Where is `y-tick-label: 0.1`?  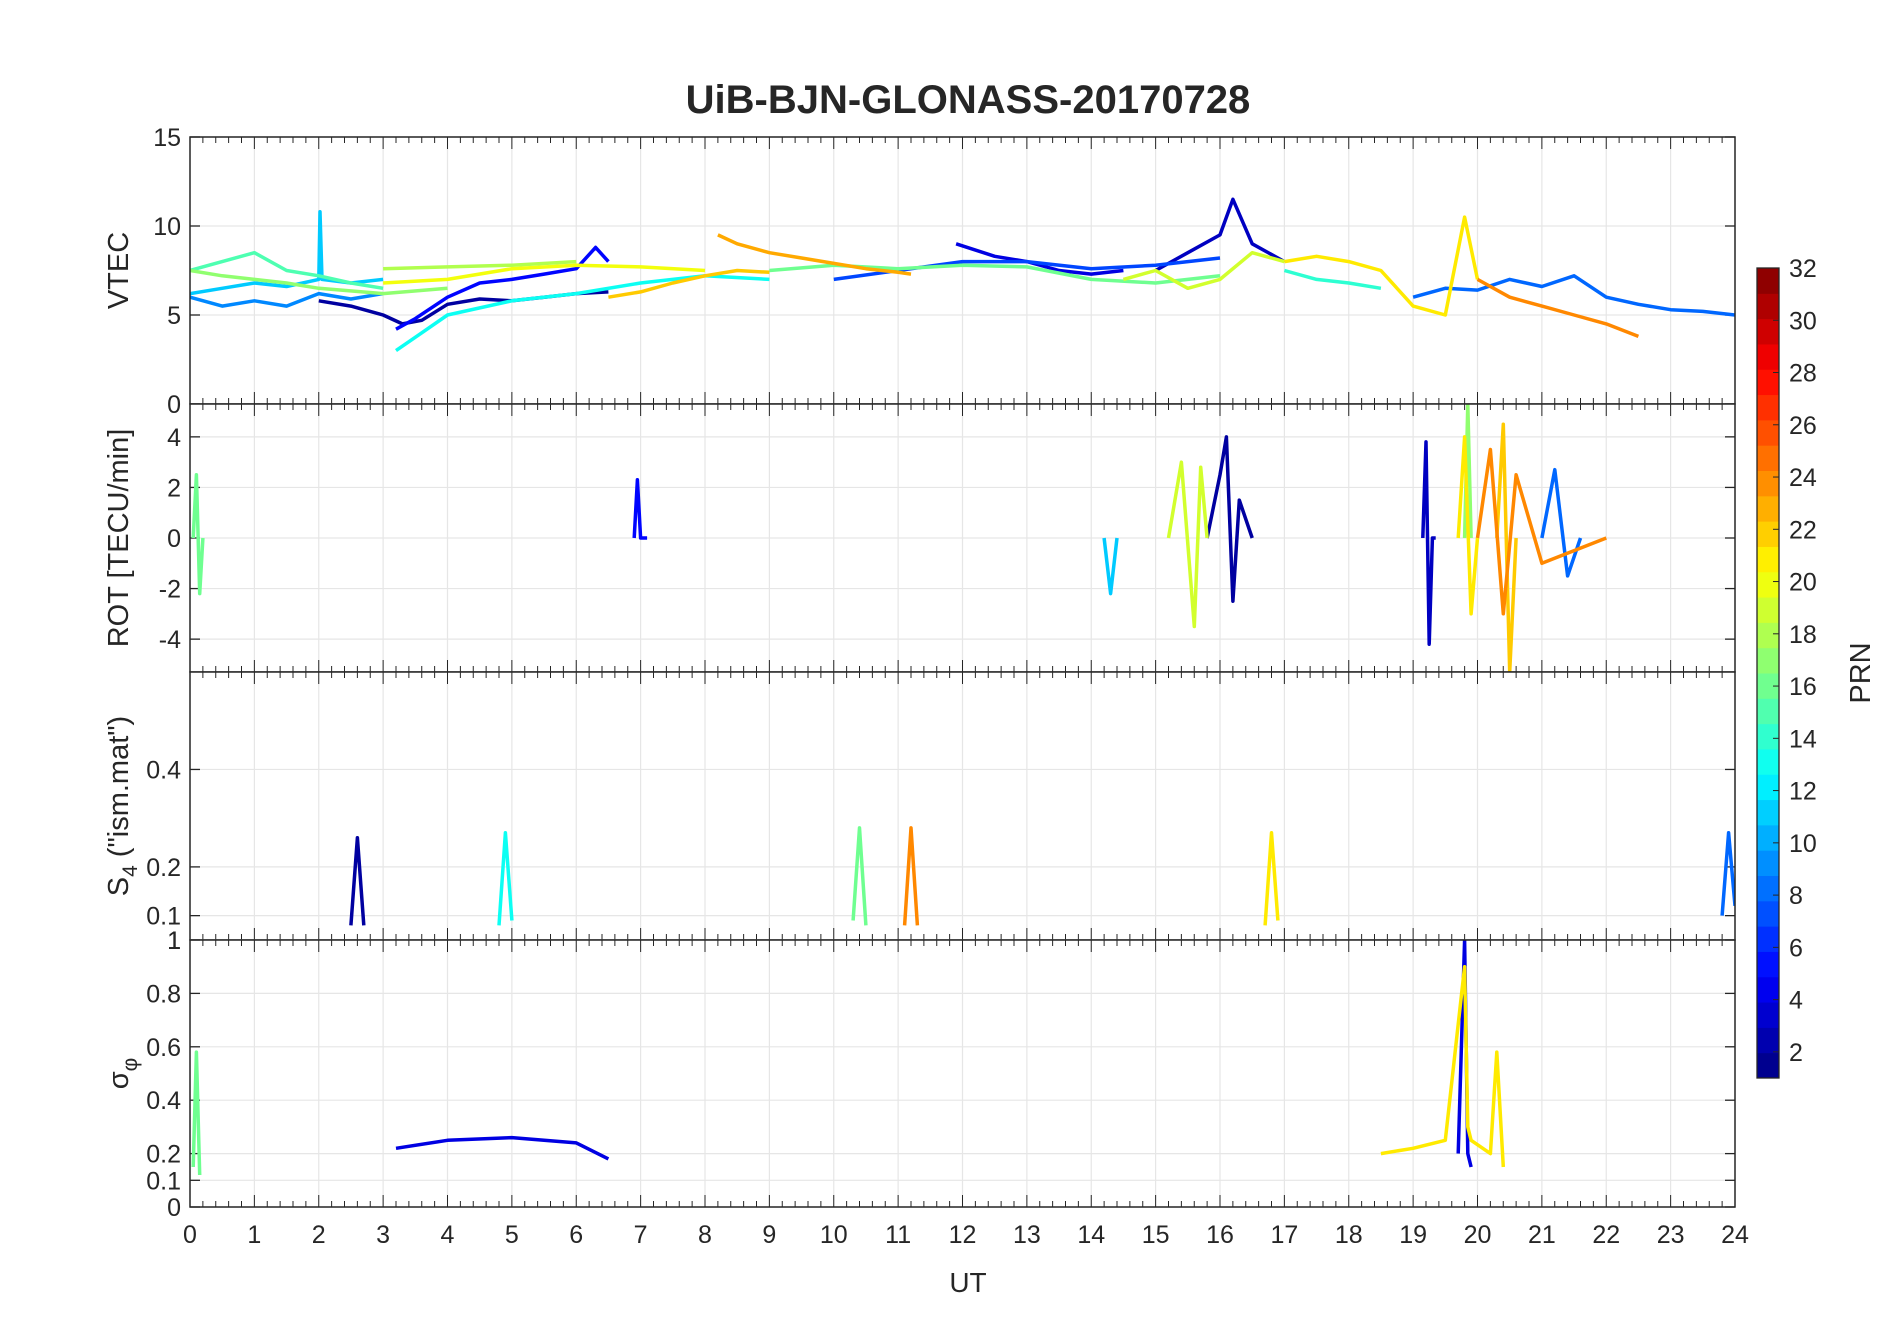
y-tick-label: 0.1 is located at coordinates (163, 917).